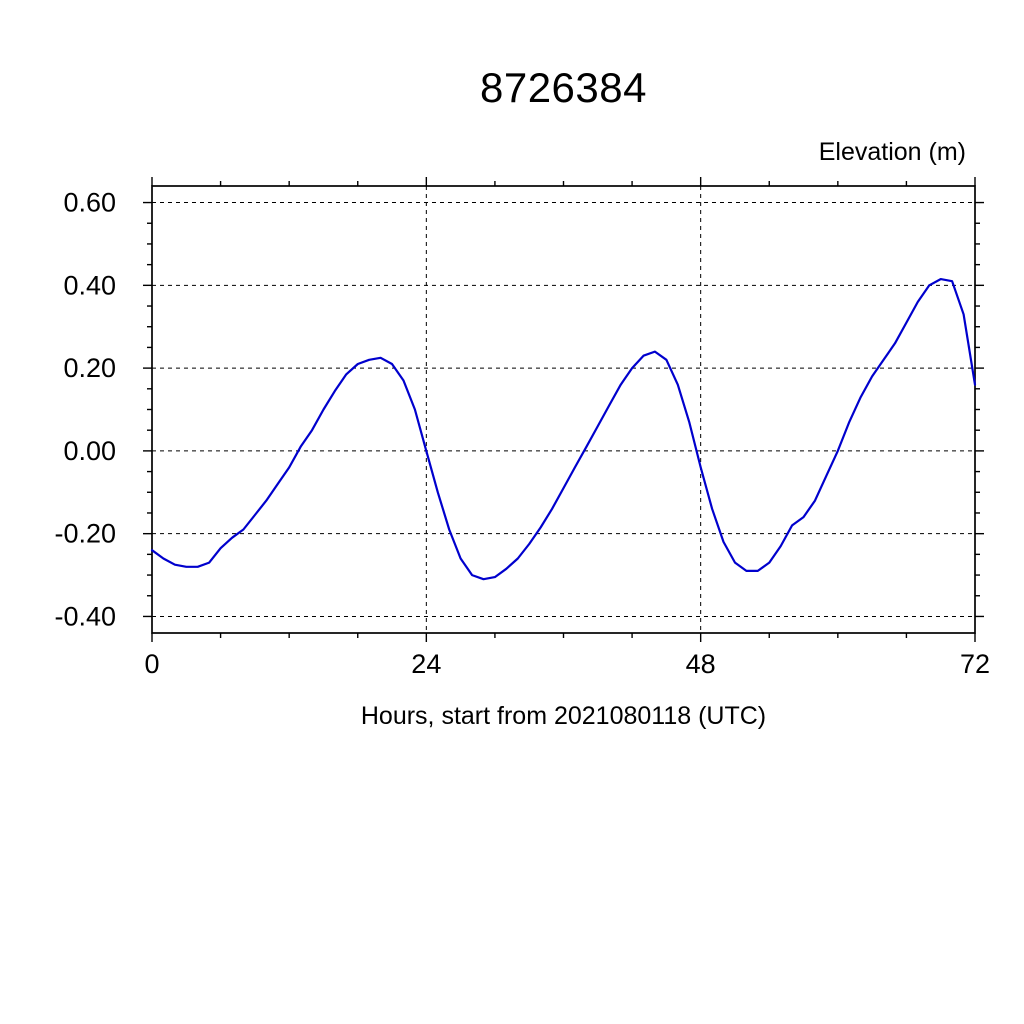 This screenshot has width=1024, height=1024. Describe the element at coordinates (426, 664) in the screenshot. I see `svg-text: 24` at that location.